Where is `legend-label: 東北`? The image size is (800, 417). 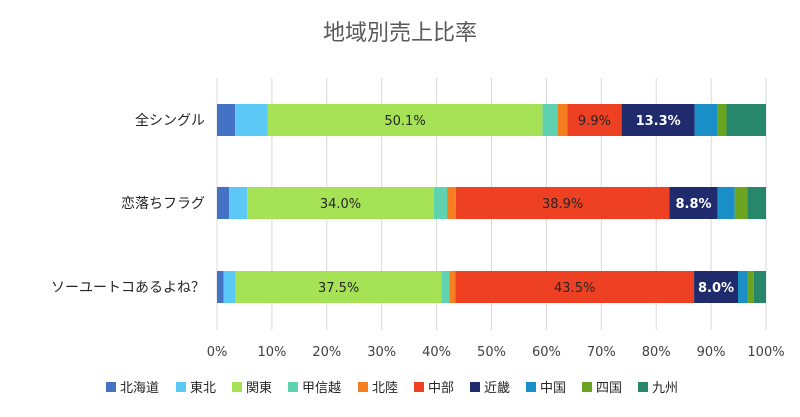
legend-label: 東北 is located at coordinates (203, 388).